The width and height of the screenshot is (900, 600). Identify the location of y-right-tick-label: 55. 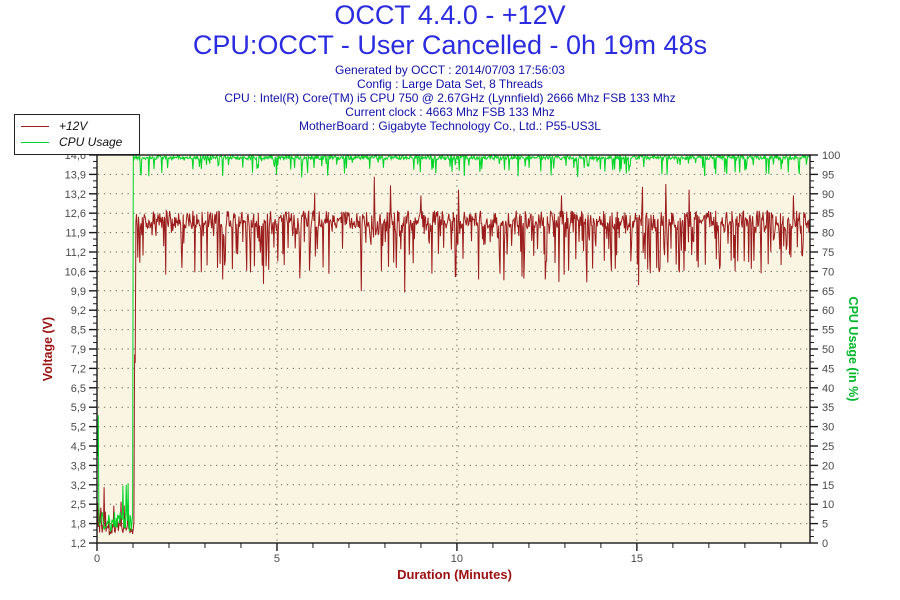
(828, 331).